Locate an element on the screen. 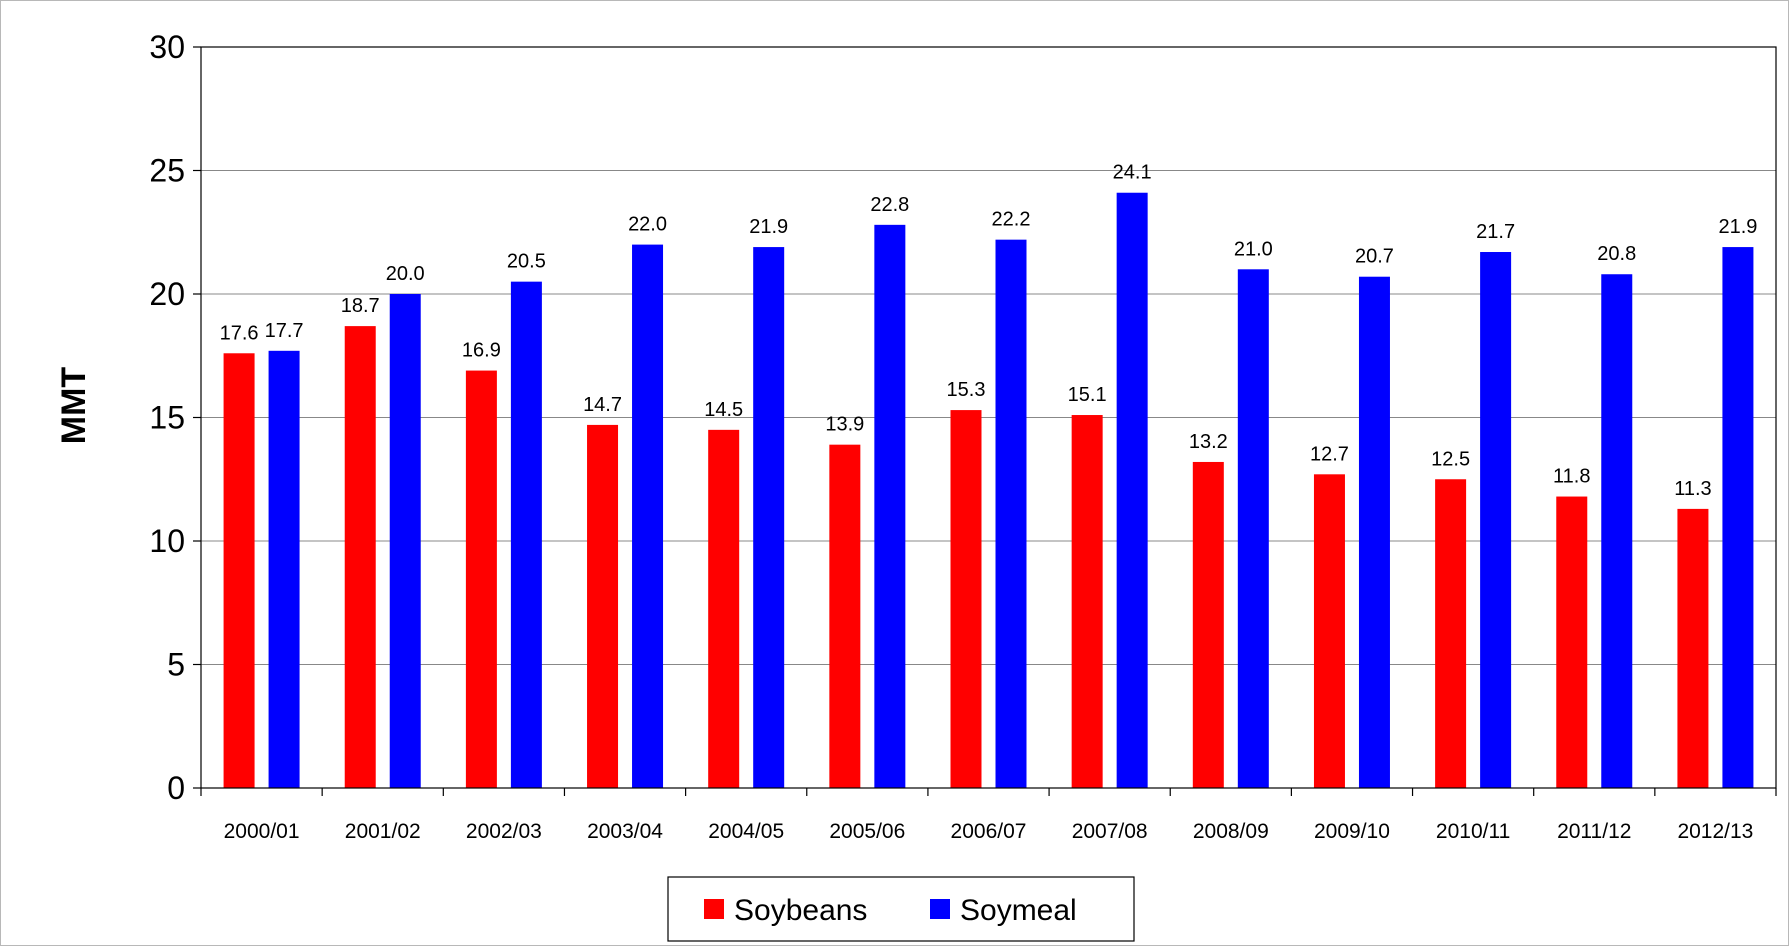 The height and width of the screenshot is (947, 1789). legend-swatch-soybeans is located at coordinates (714, 909).